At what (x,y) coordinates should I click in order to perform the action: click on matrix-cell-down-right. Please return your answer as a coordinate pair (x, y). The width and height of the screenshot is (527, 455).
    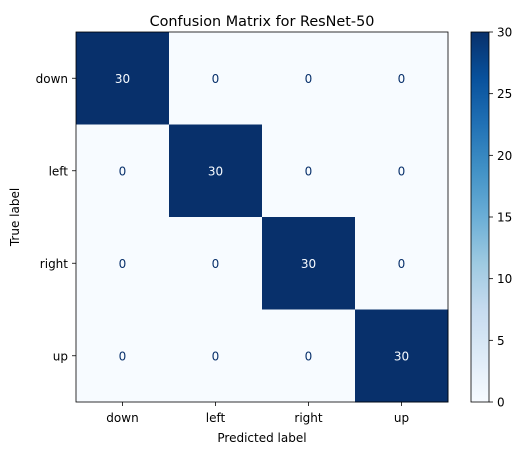
    Looking at the image, I should click on (309, 78).